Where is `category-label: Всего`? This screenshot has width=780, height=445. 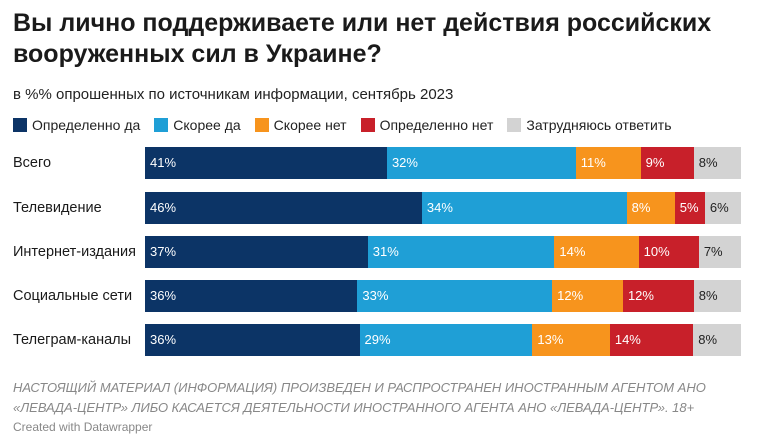 category-label: Всего is located at coordinates (32, 163).